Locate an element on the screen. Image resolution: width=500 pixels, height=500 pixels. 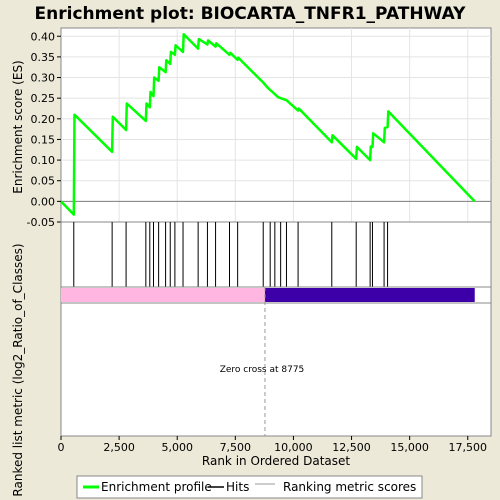
y-tick-label: 0.15 is located at coordinates (43, 139).